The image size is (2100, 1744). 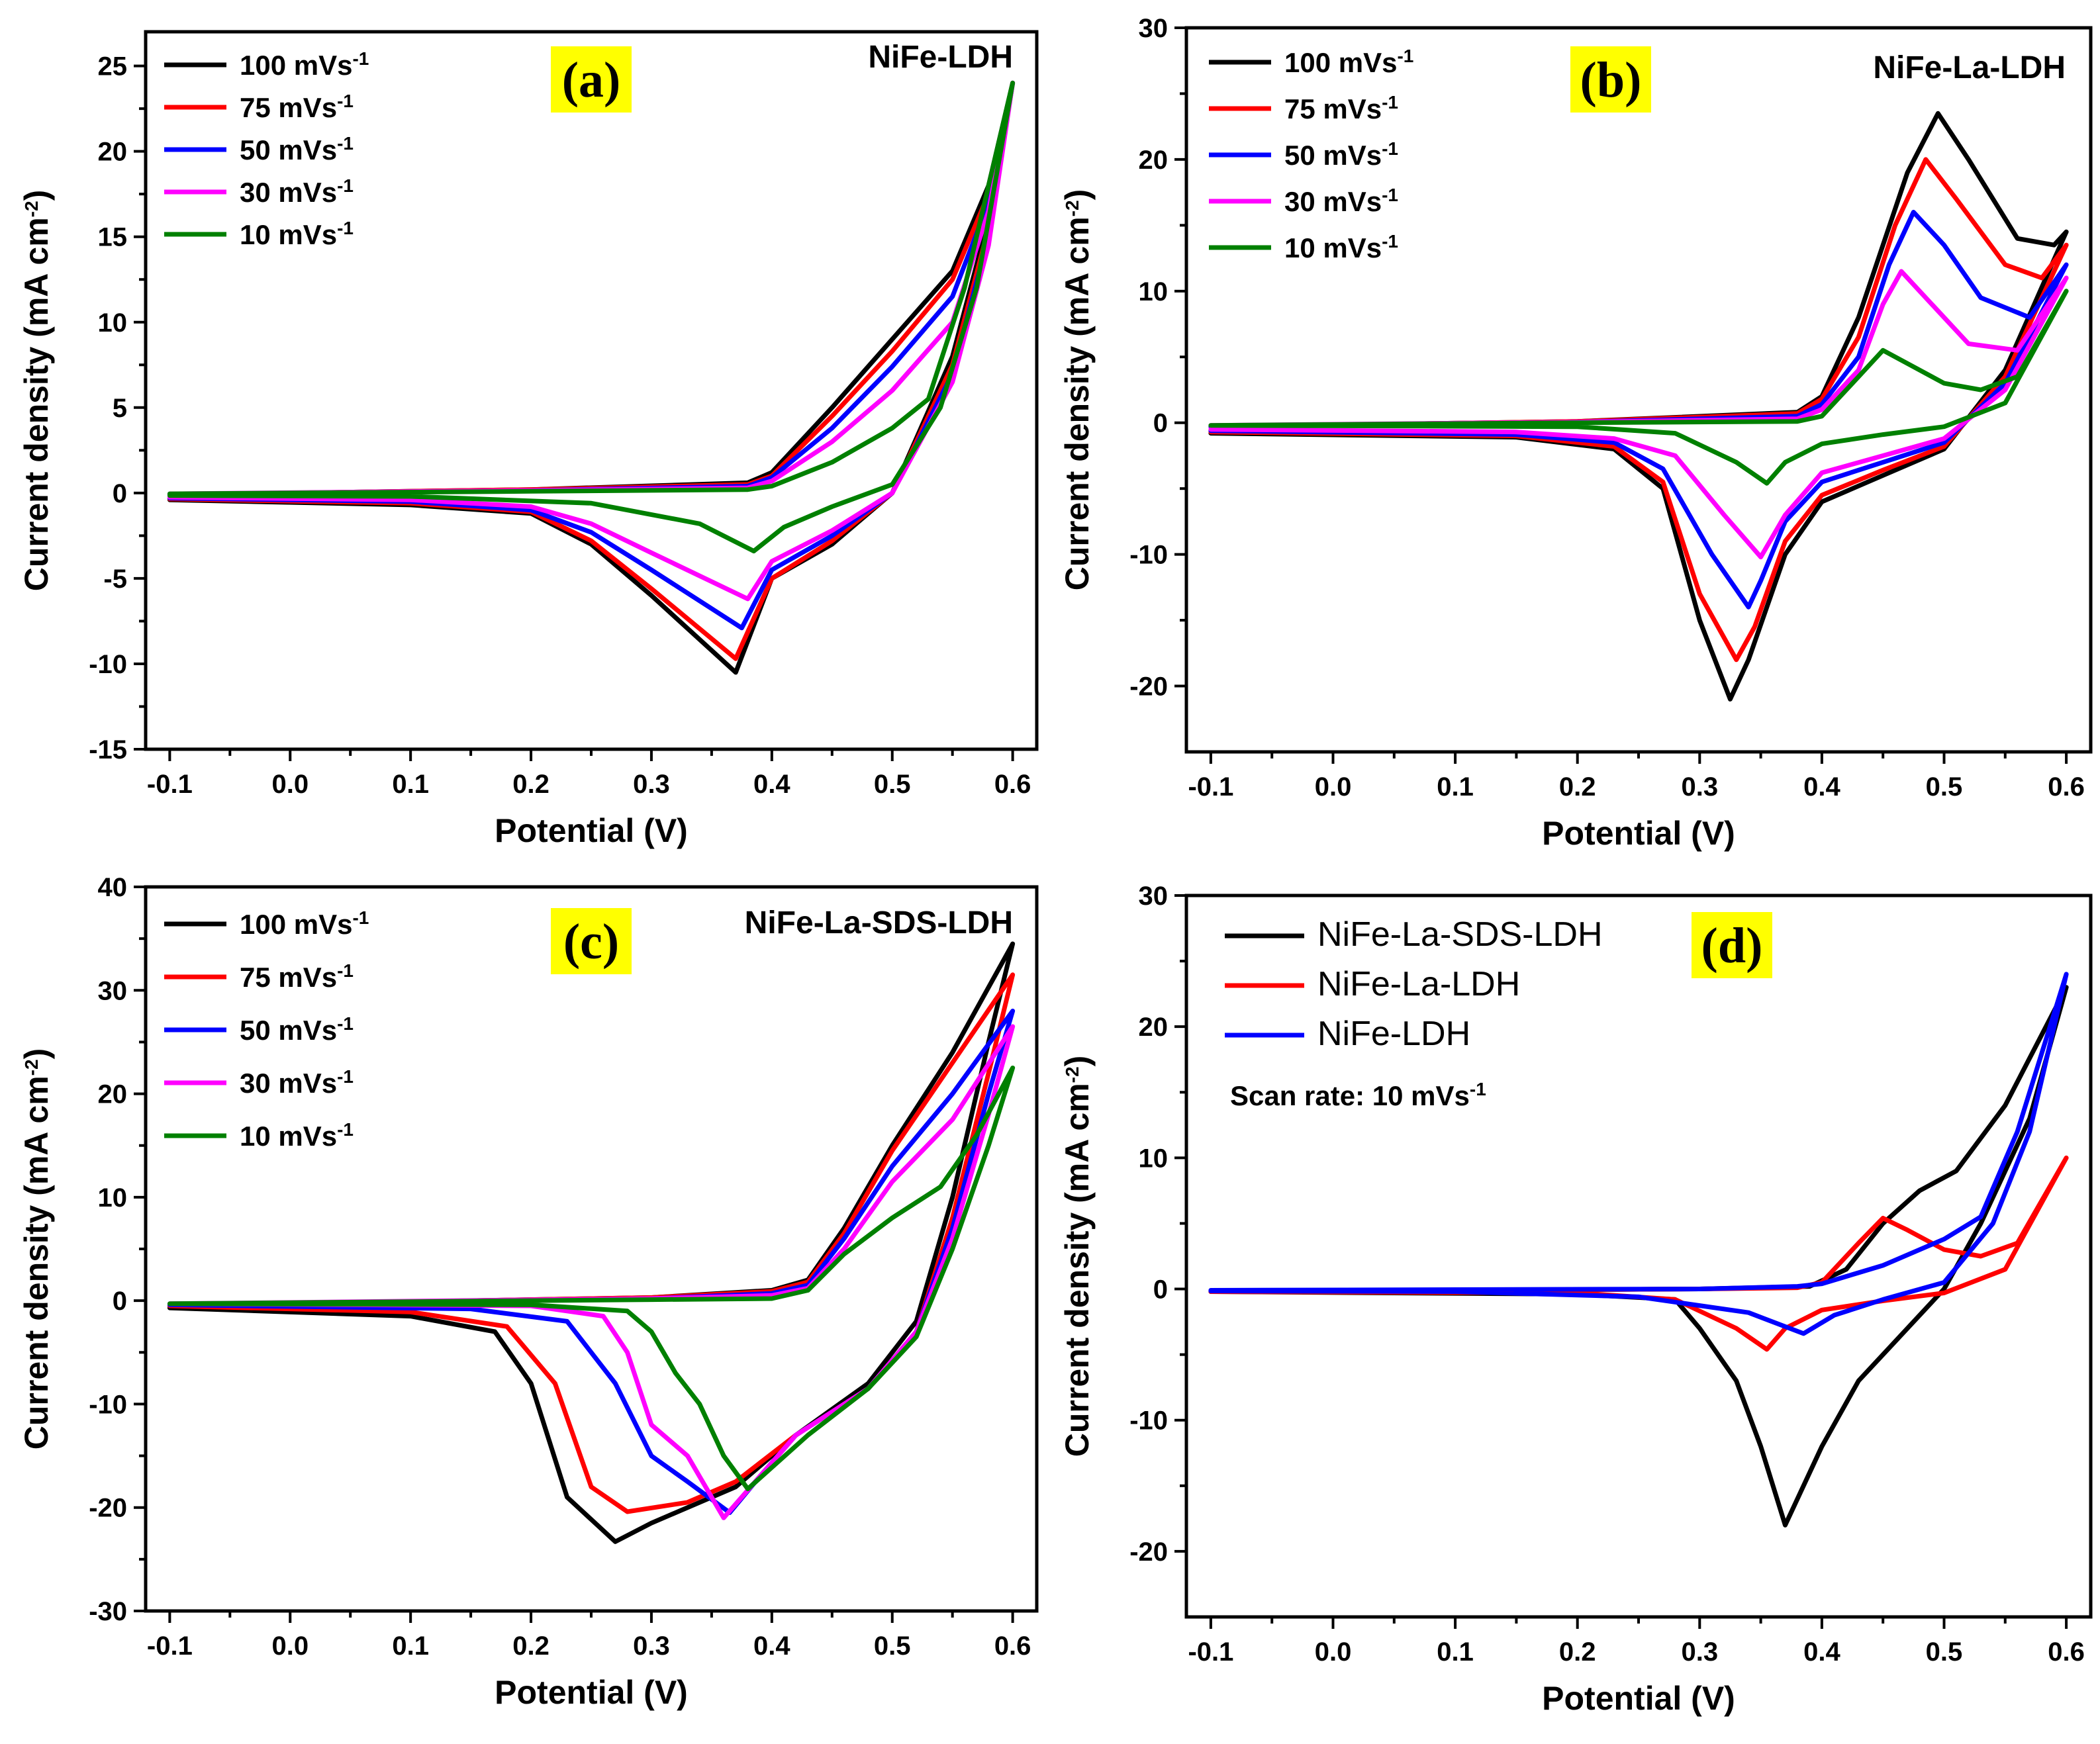 What do you see at coordinates (120, 409) in the screenshot?
I see `y-tick-label: 5` at bounding box center [120, 409].